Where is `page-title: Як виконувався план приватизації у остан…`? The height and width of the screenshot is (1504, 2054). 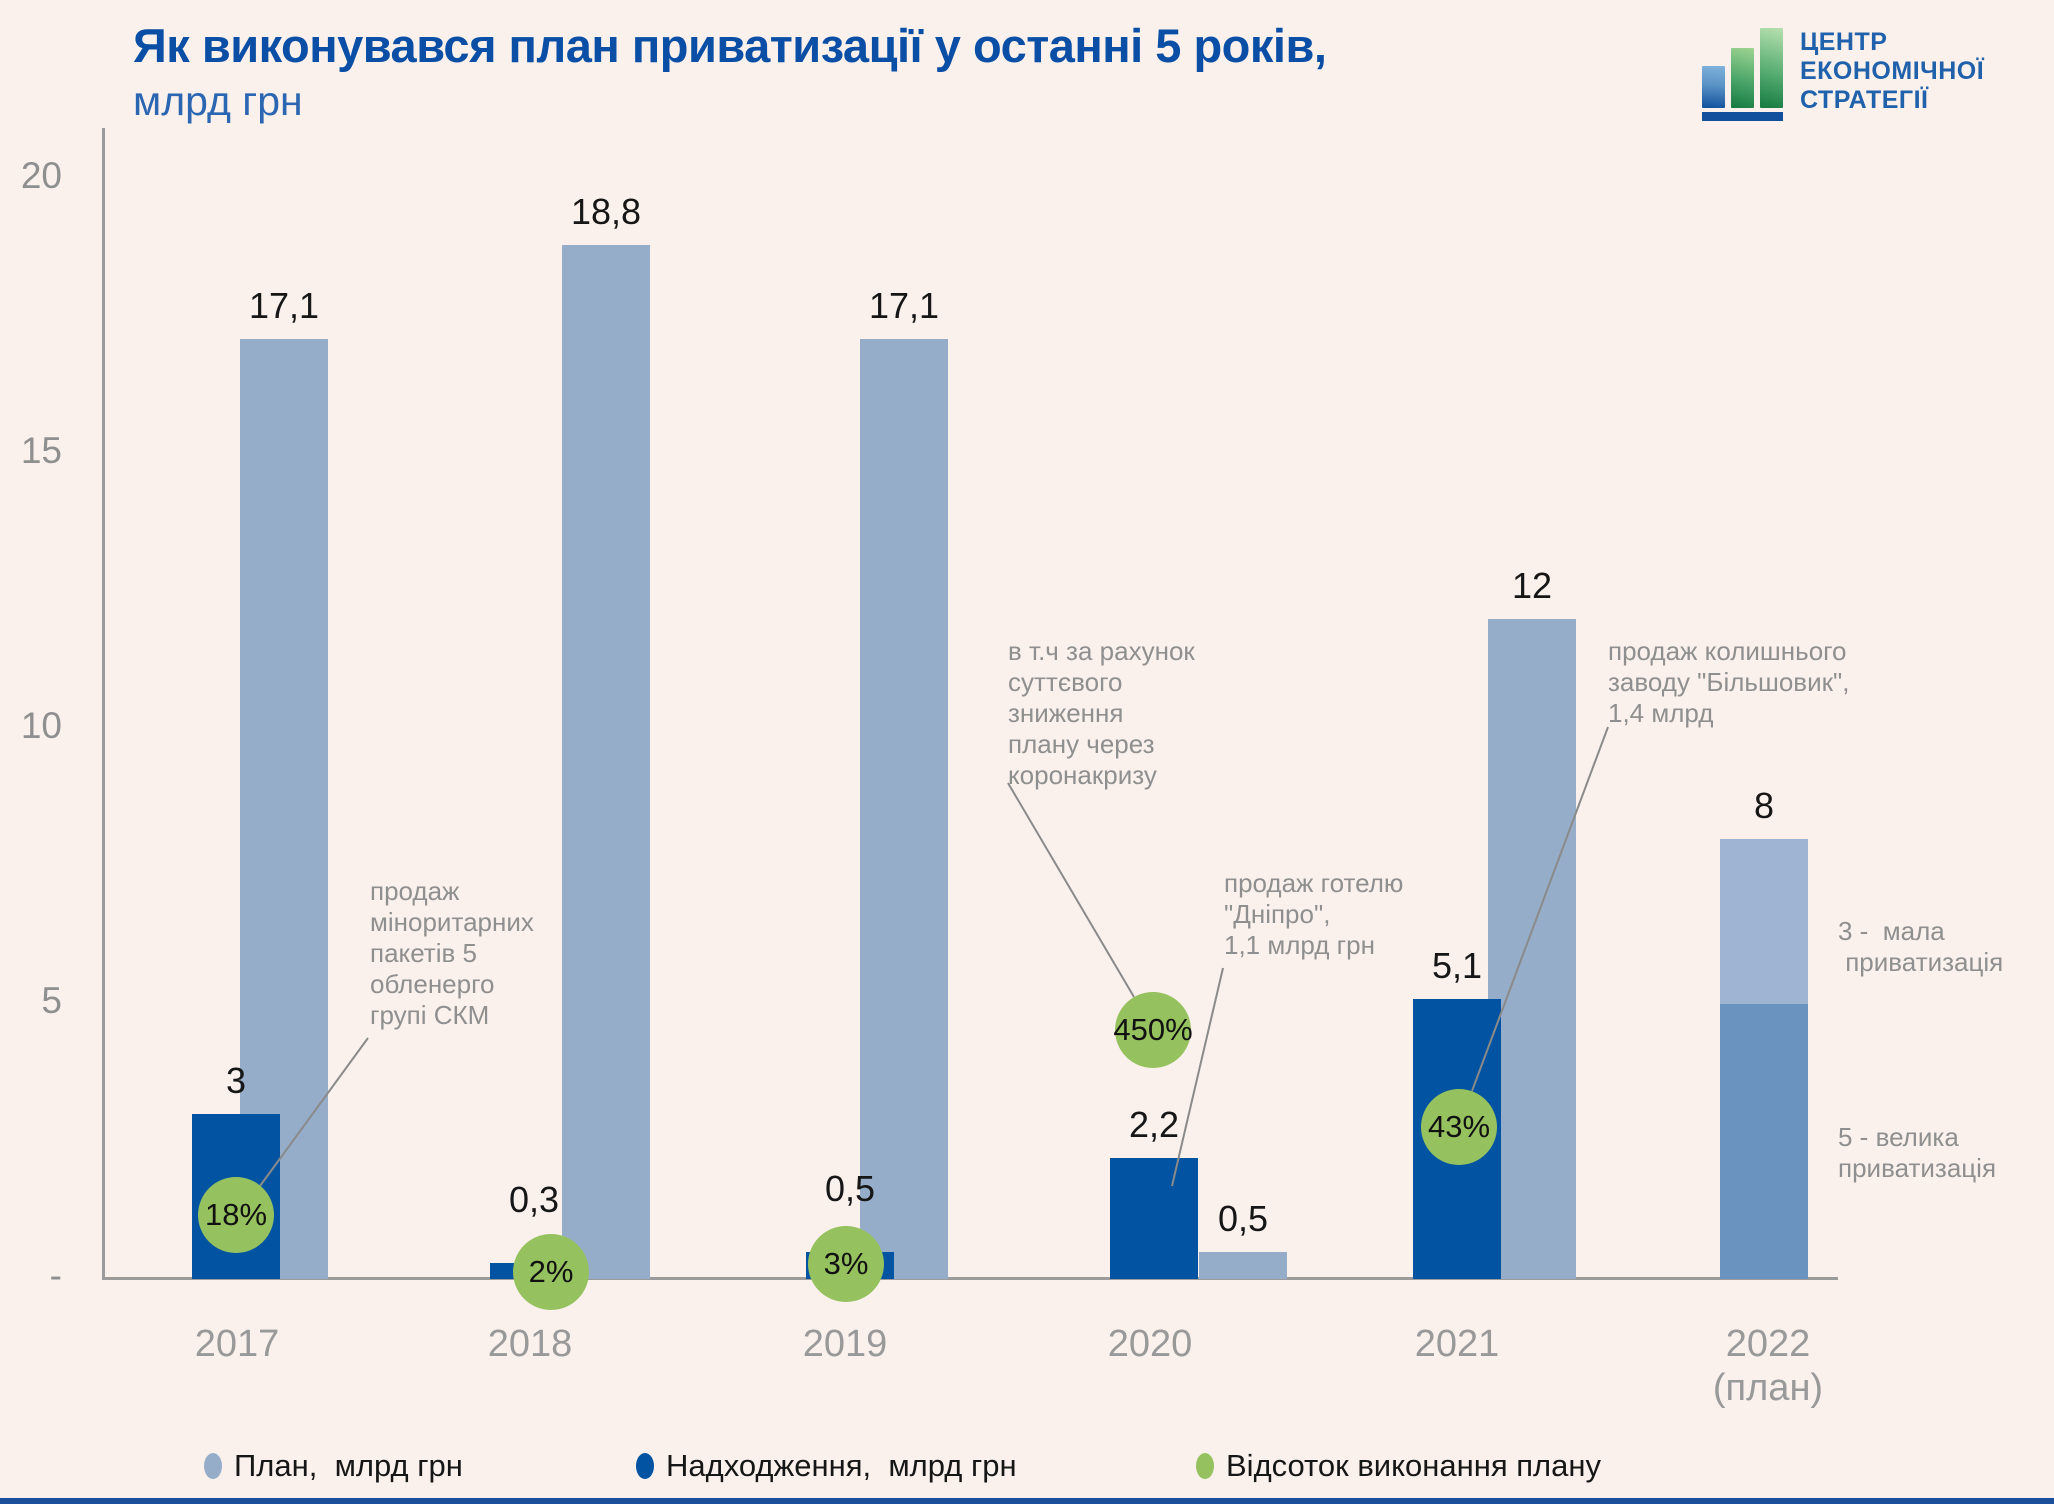 page-title: Як виконувався план приватизації у остан… is located at coordinates (730, 45).